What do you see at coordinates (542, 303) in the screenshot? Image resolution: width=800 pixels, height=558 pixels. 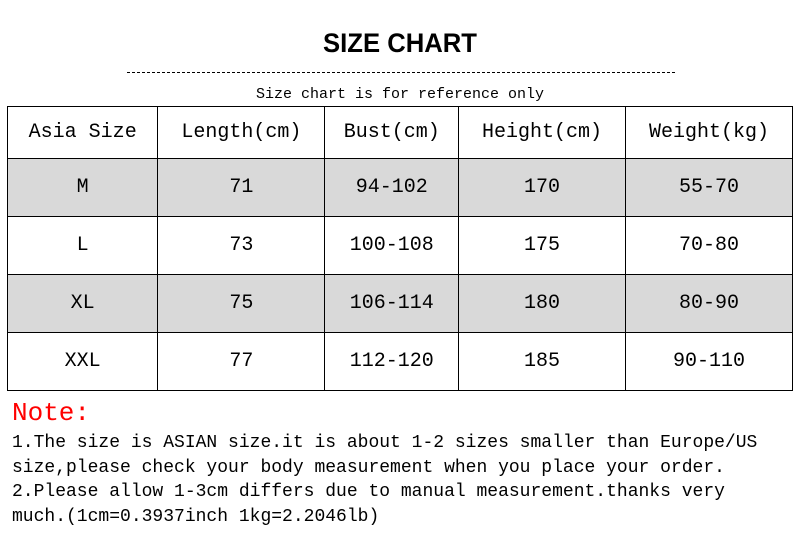 I see `table-cell: 180` at bounding box center [542, 303].